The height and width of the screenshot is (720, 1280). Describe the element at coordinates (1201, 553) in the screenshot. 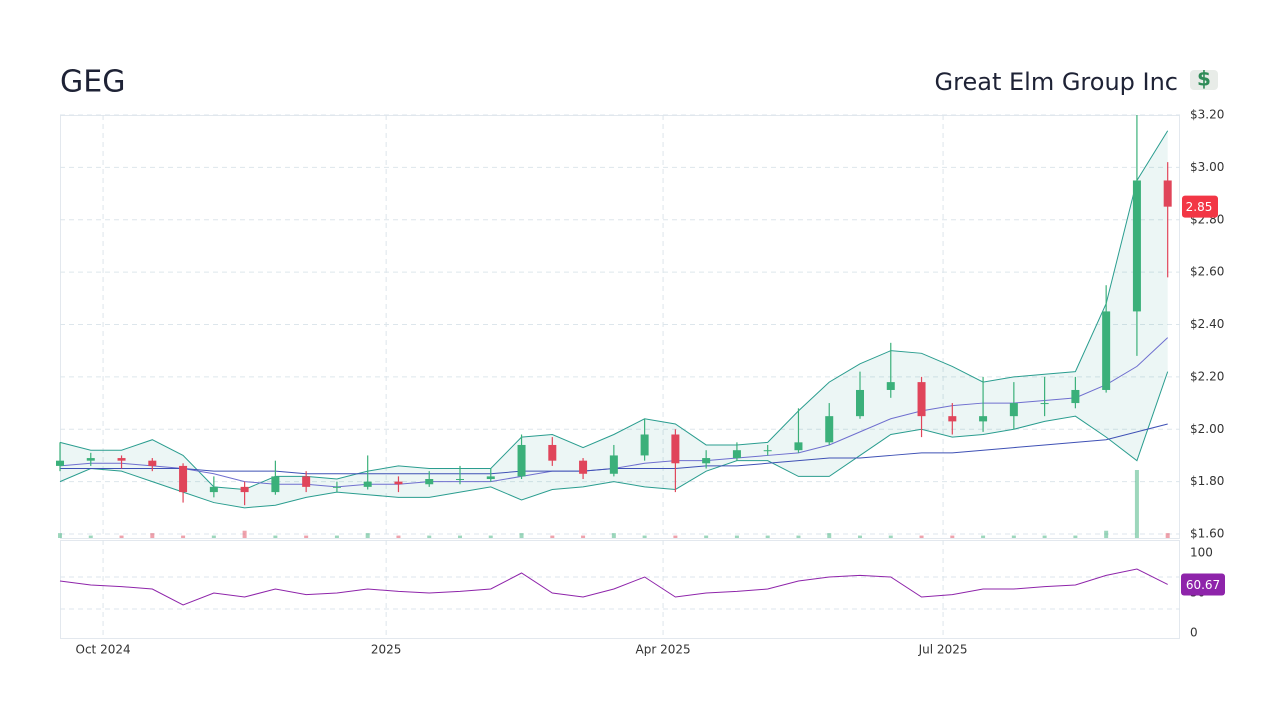

I see `rsi-tick-label: 100` at that location.